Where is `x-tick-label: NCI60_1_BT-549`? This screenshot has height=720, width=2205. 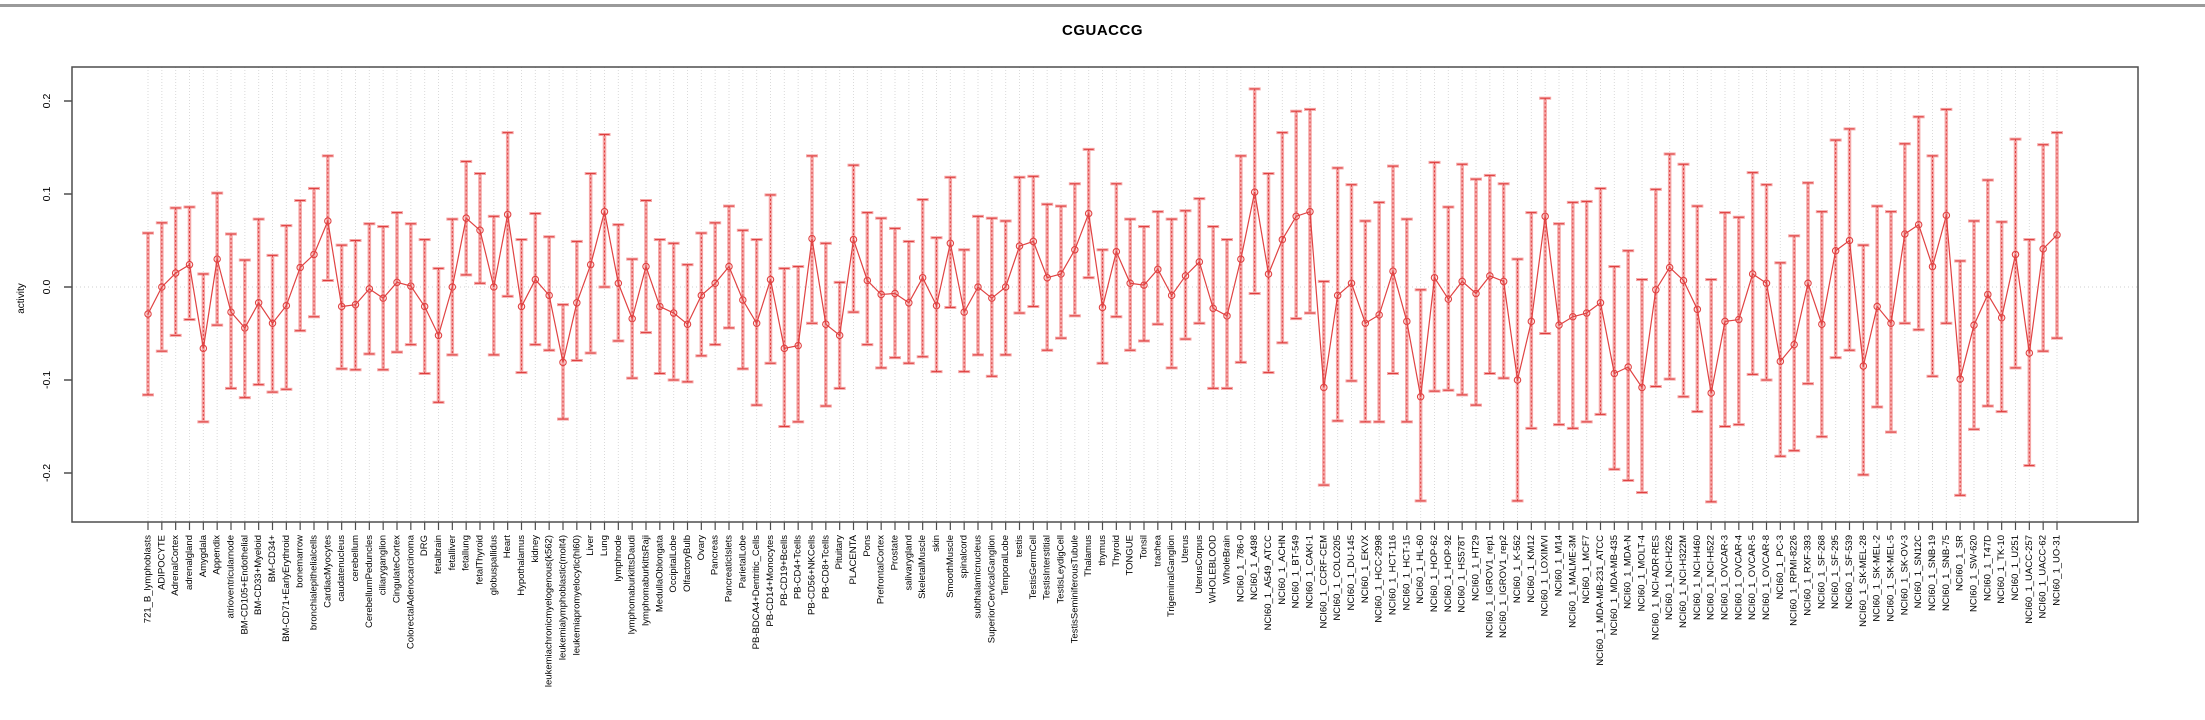
x-tick-label: NCI60_1_BT-549 is located at coordinates (1296, 571).